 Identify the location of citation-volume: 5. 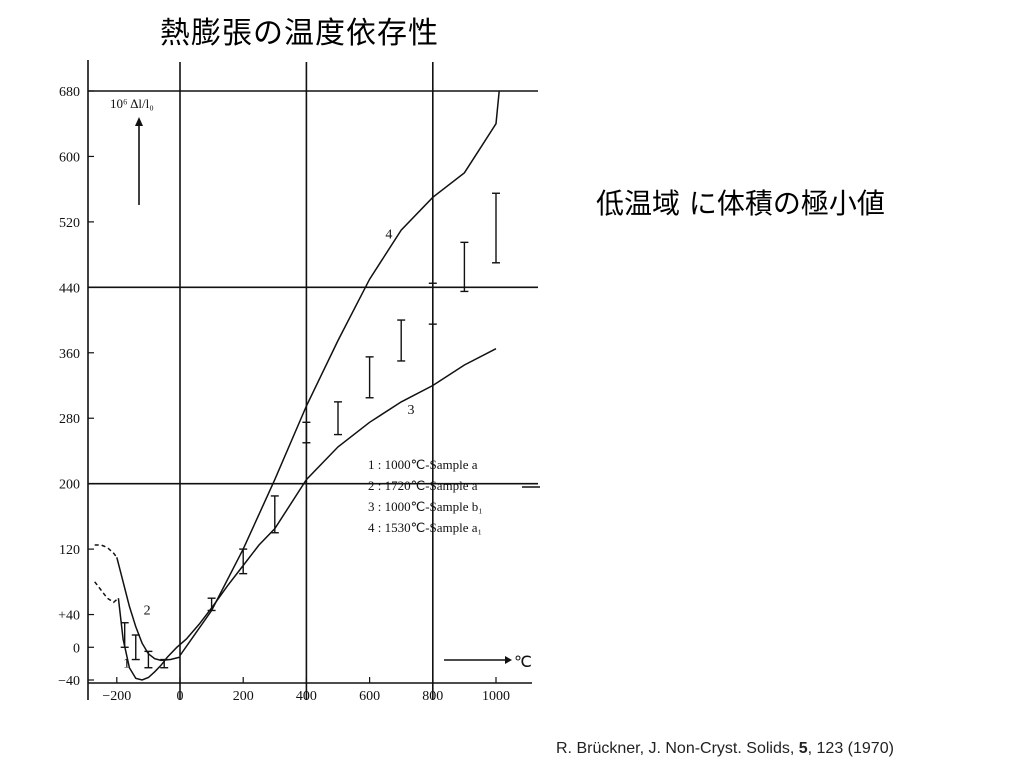
(803, 748).